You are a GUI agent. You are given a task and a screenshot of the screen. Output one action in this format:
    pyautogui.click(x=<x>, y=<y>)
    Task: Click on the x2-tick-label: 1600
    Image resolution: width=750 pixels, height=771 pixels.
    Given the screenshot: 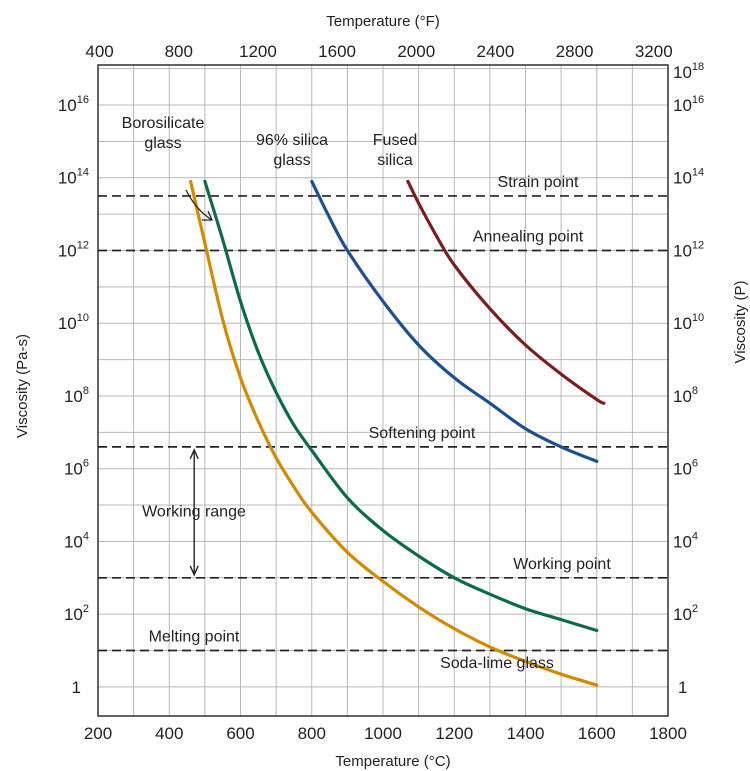 What is the action you would take?
    pyautogui.click(x=337, y=51)
    